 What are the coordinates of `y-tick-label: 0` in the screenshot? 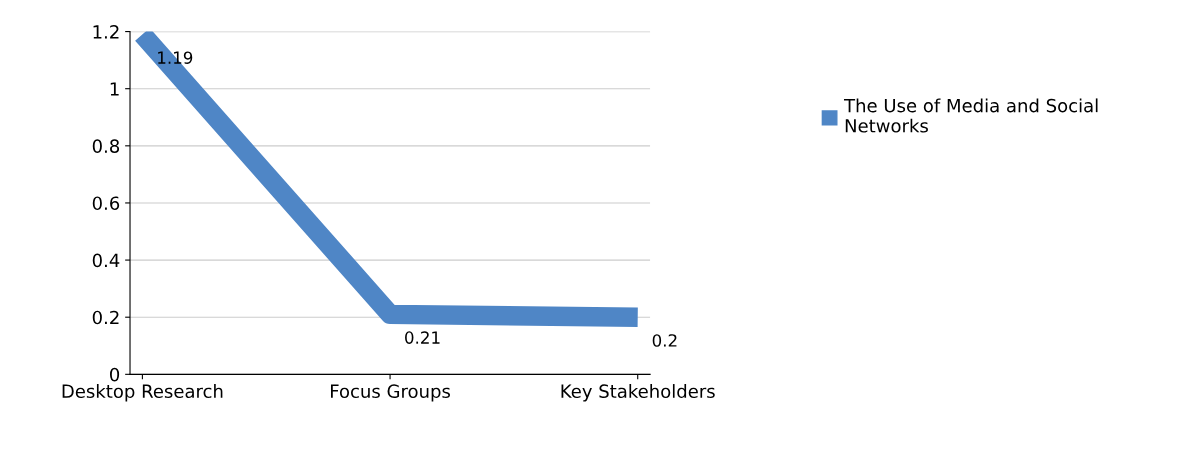 It's located at (115, 374).